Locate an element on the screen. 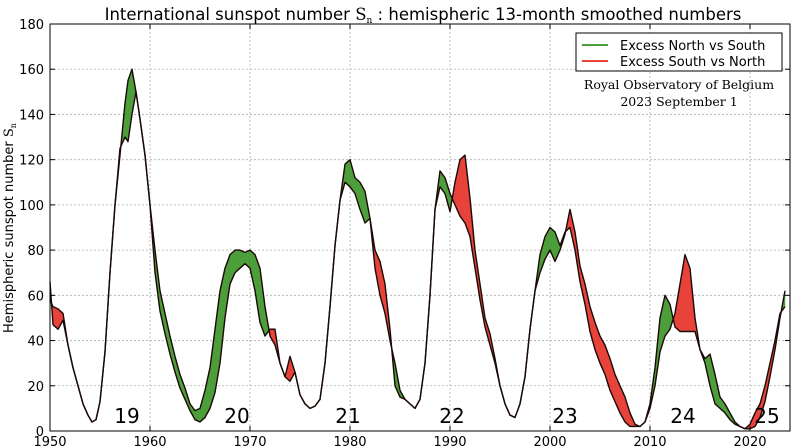  x-tick-label: 2010 is located at coordinates (649, 441).